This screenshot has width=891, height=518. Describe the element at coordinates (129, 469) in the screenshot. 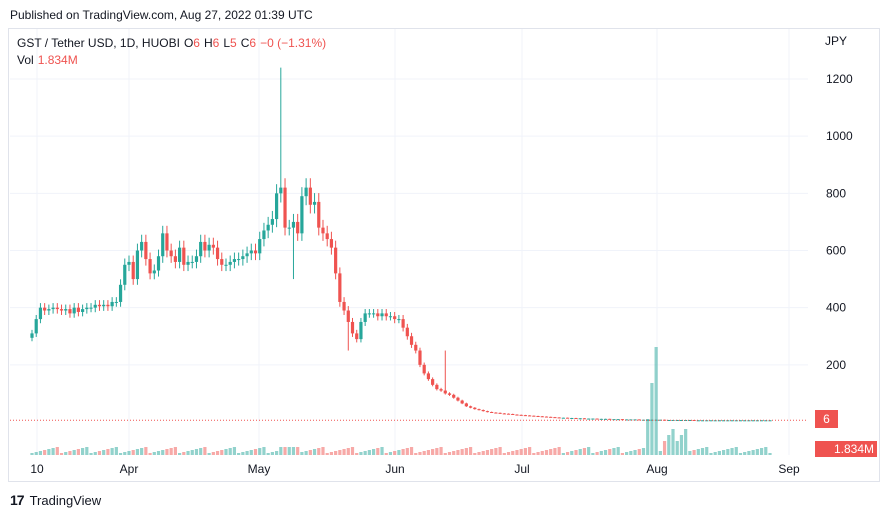

I see `x-tick-label: Apr` at that location.